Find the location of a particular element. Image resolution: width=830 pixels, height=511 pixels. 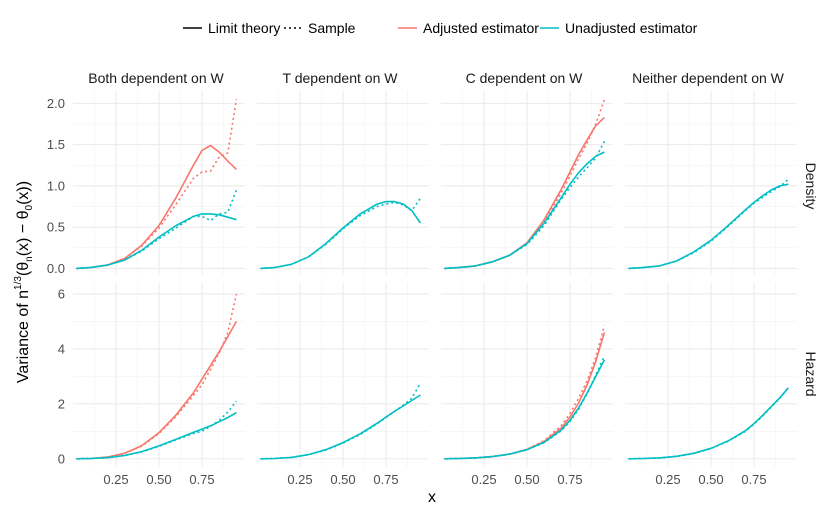

y-title-part-4: (x)) is located at coordinates (23, 193).